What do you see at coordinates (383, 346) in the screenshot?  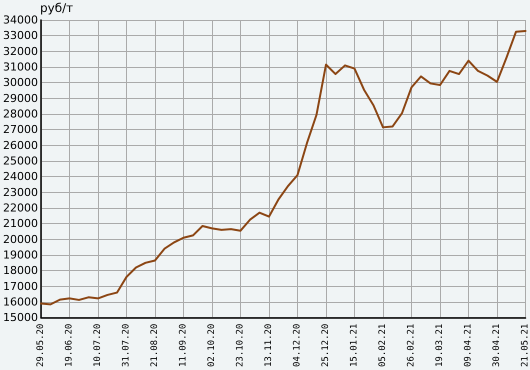 I see `x-tick-label: 05.02.21` at bounding box center [383, 346].